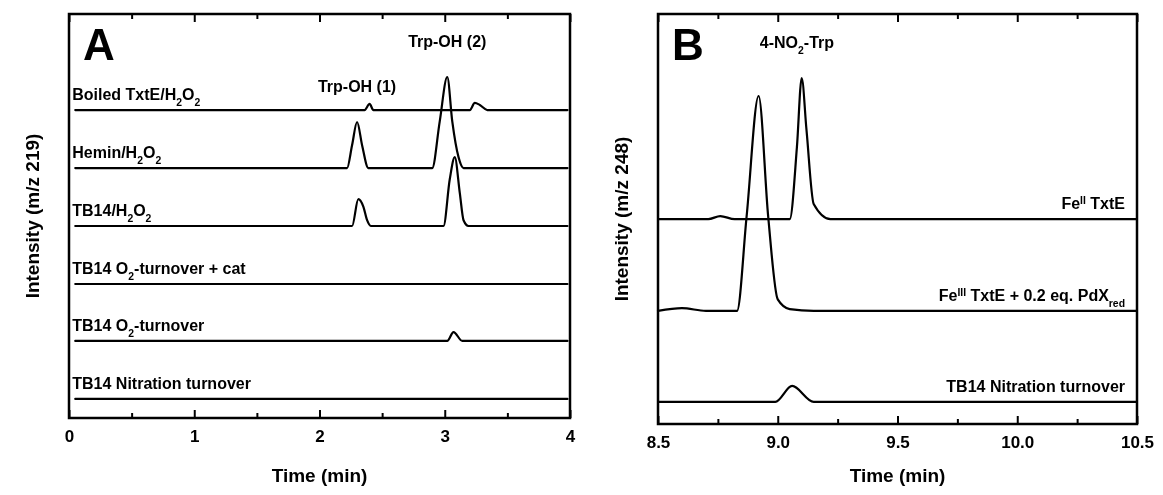  Describe the element at coordinates (136, 97) in the screenshot. I see `series-label: Boiled TxtE/H$_{2}$O$_{2}$` at that location.